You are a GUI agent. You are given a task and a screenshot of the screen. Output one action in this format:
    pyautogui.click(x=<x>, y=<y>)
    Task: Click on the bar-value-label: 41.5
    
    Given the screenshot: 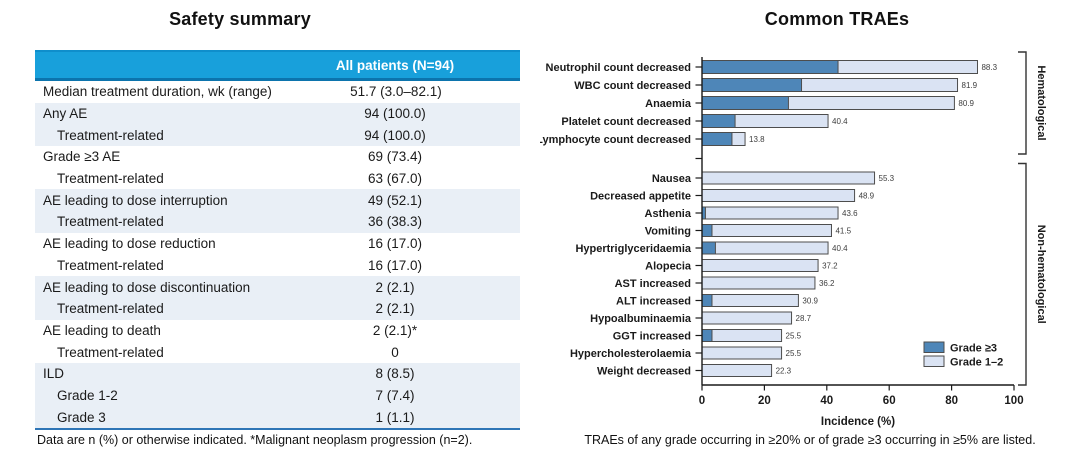 What is the action you would take?
    pyautogui.click(x=843, y=231)
    